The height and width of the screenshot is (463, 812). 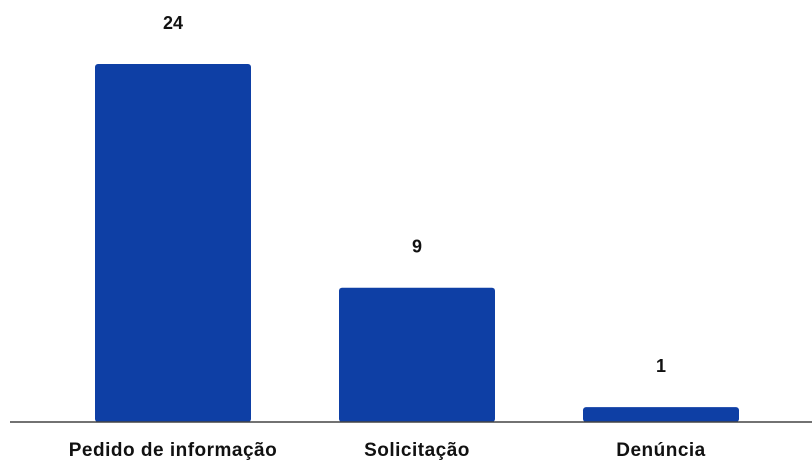 What do you see at coordinates (661, 366) in the screenshot?
I see `value-label: 1` at bounding box center [661, 366].